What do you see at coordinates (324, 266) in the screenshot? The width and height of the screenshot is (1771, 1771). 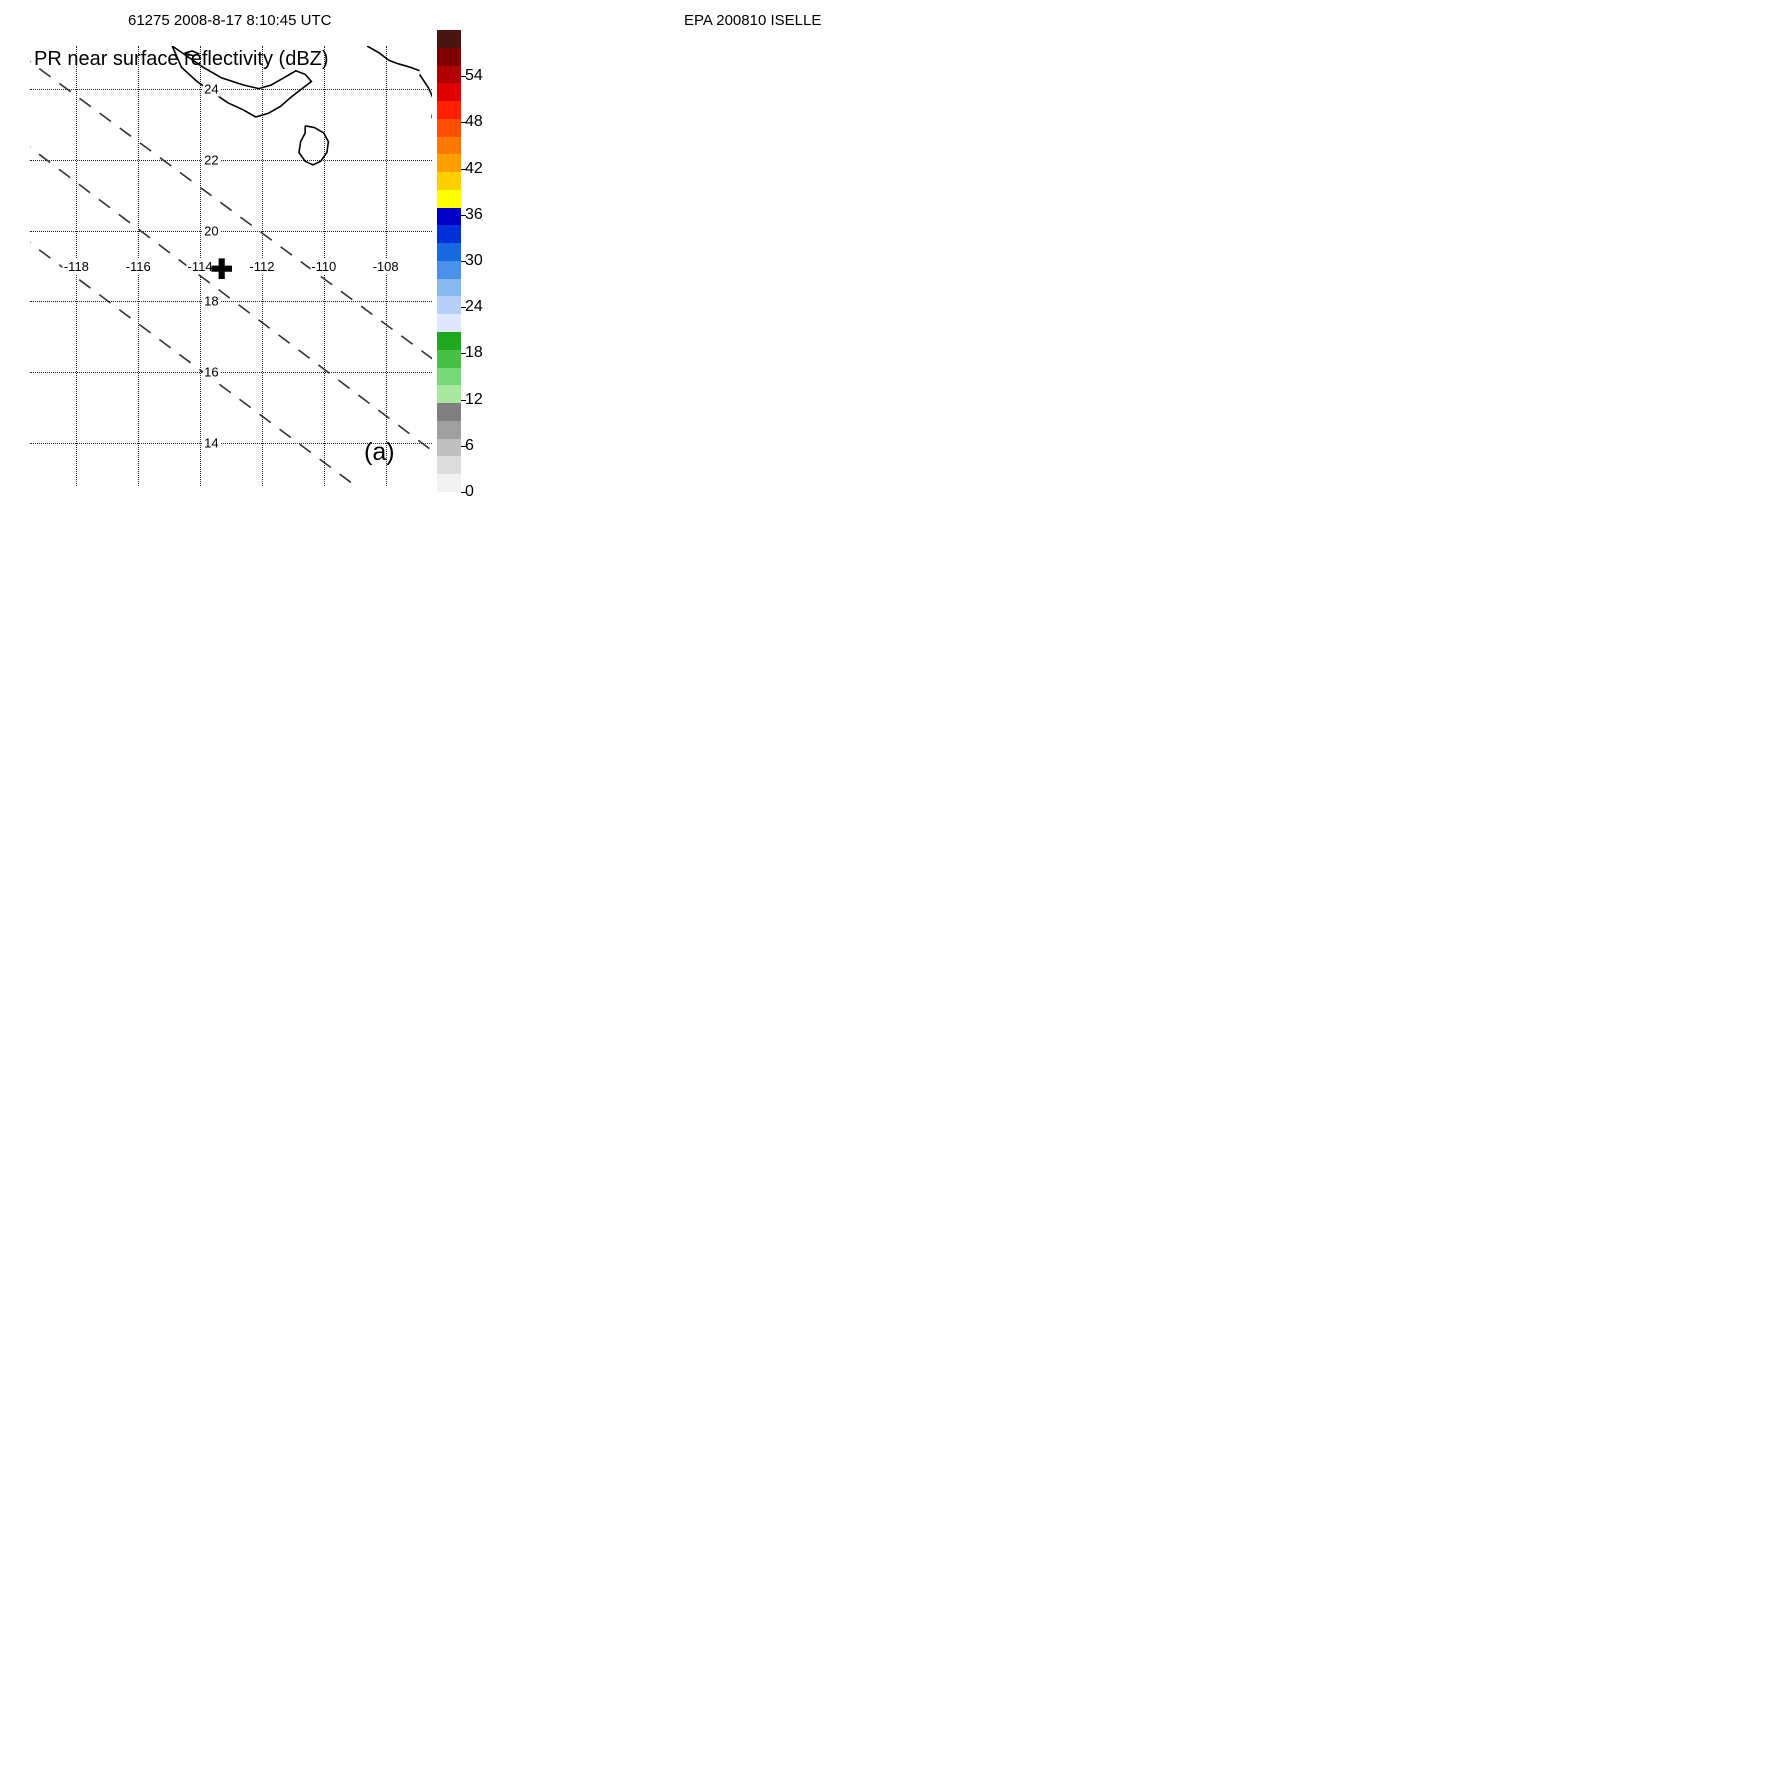 I see `lon-tick-label-4: -110` at bounding box center [324, 266].